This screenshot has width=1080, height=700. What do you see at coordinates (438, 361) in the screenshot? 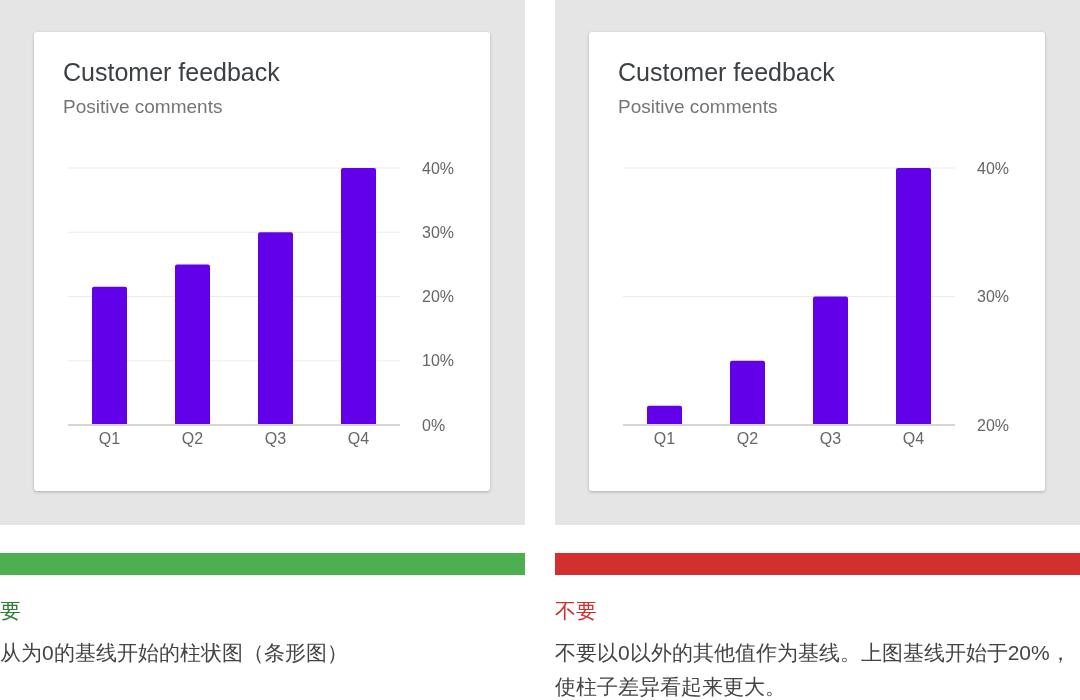
I see `y-tick-label: 10%` at bounding box center [438, 361].